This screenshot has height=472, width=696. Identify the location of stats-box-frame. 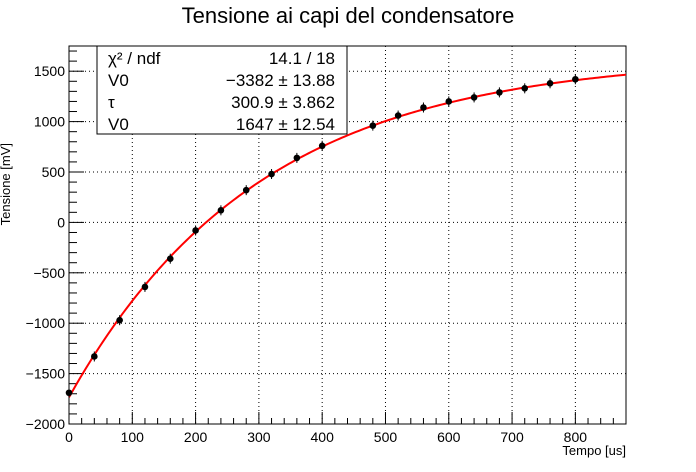
(222, 90).